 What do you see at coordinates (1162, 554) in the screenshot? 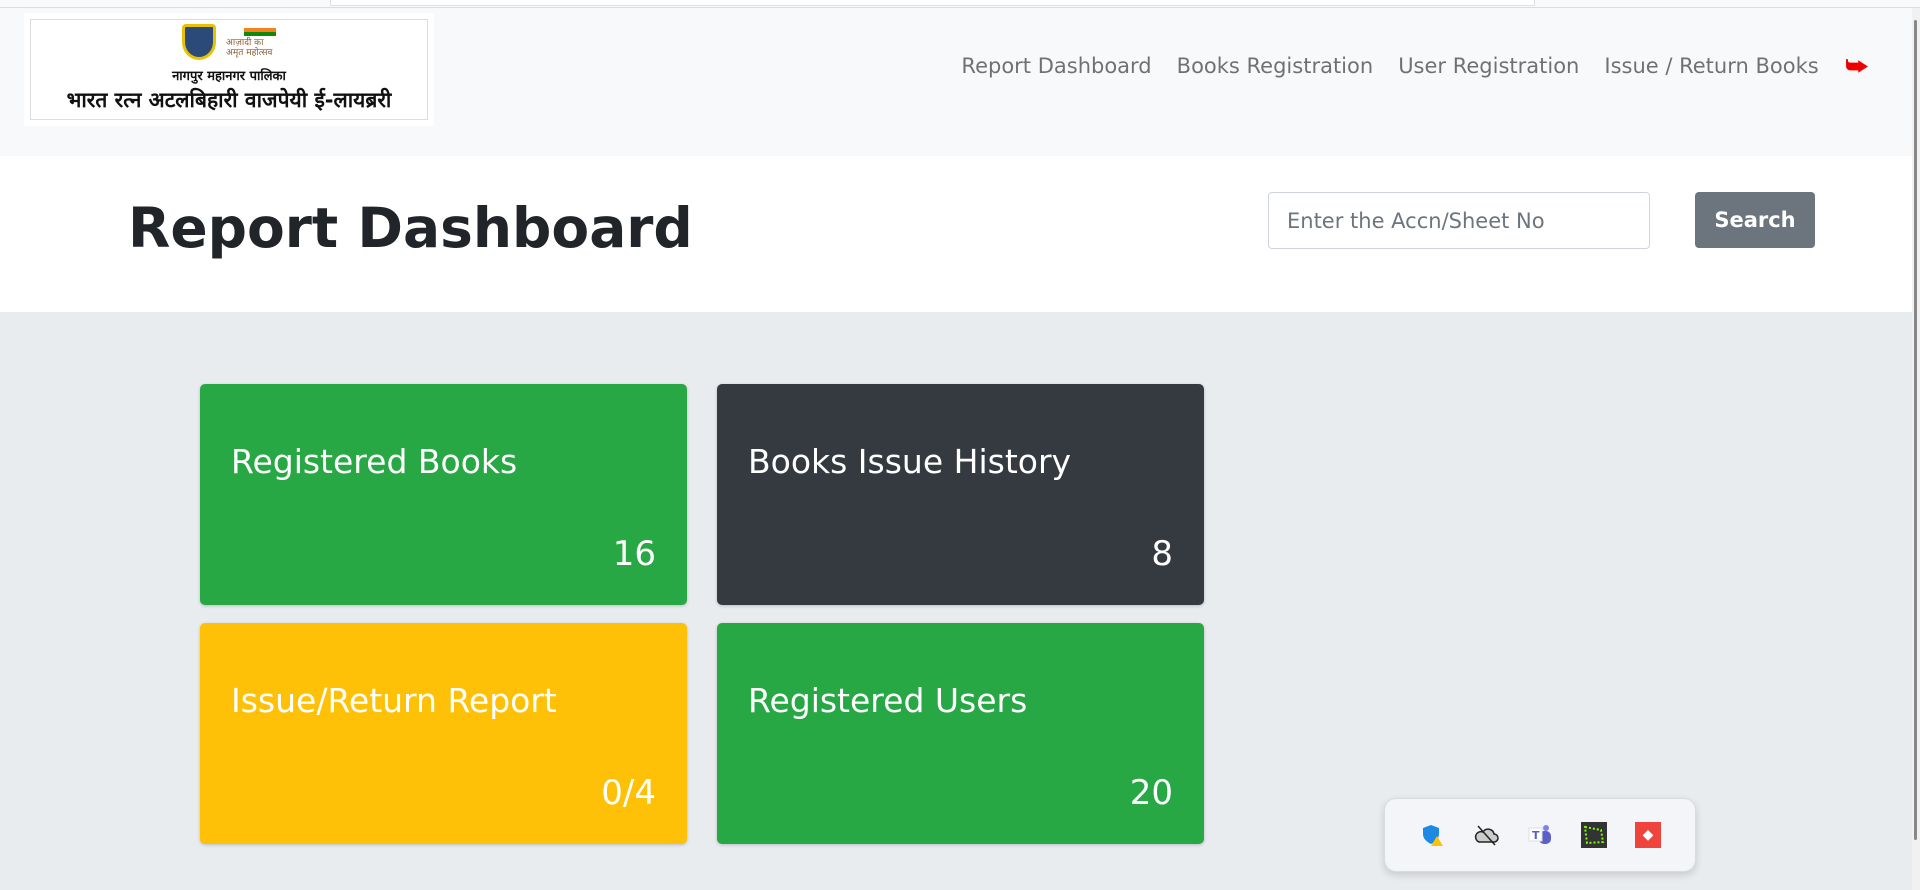
I see `card-value: 8` at bounding box center [1162, 554].